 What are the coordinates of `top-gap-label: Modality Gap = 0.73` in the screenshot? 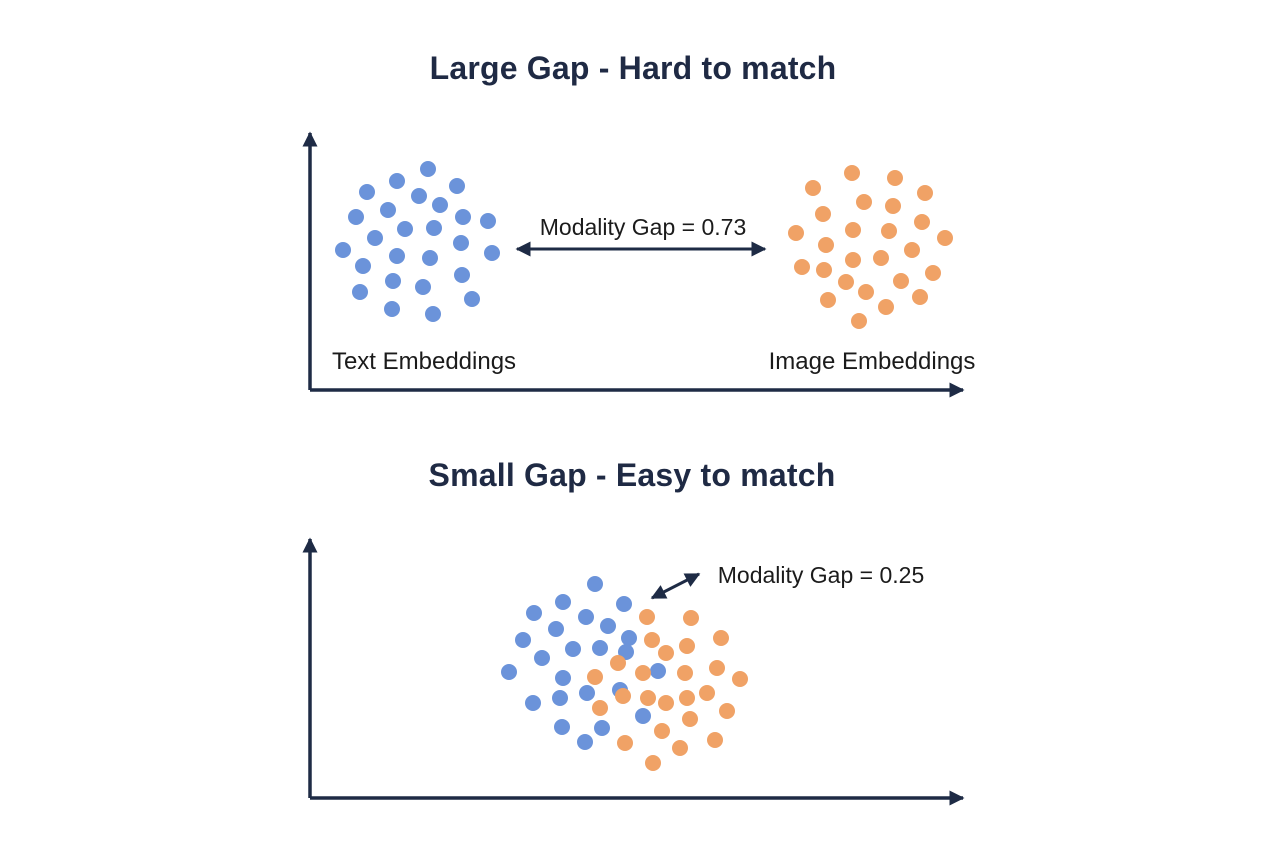 It's located at (643, 227).